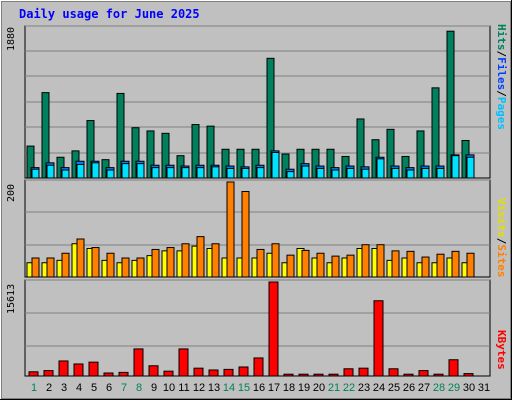  I want to click on day-label: 27, so click(424, 388).